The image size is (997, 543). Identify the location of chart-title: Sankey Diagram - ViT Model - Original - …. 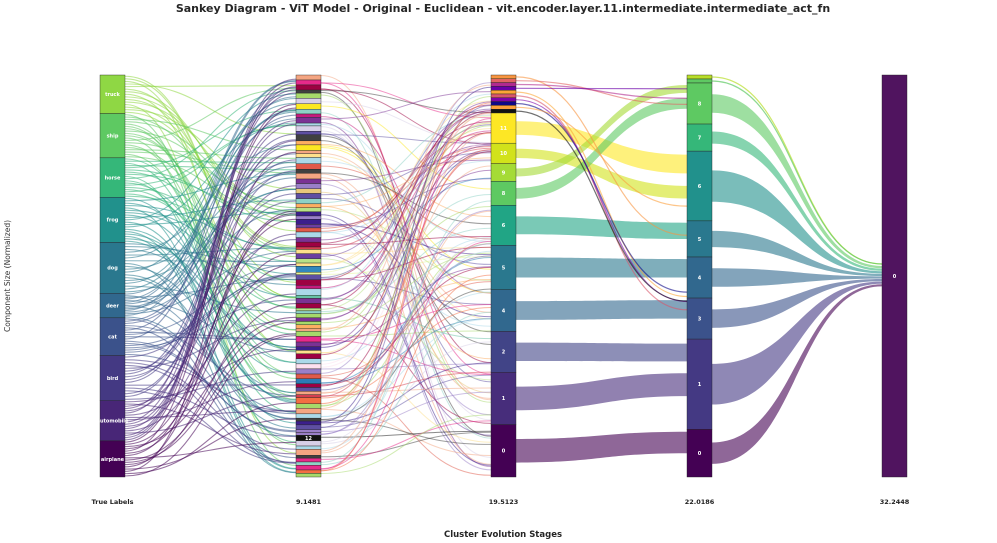
(503, 8).